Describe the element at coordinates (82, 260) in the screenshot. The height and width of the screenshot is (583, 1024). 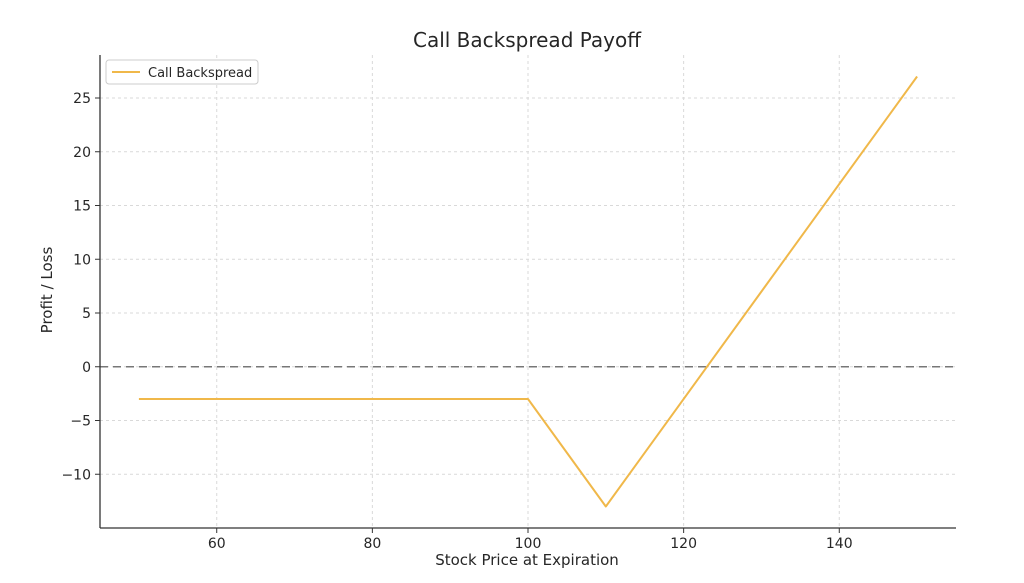
I see `y-tick-label: 10` at that location.